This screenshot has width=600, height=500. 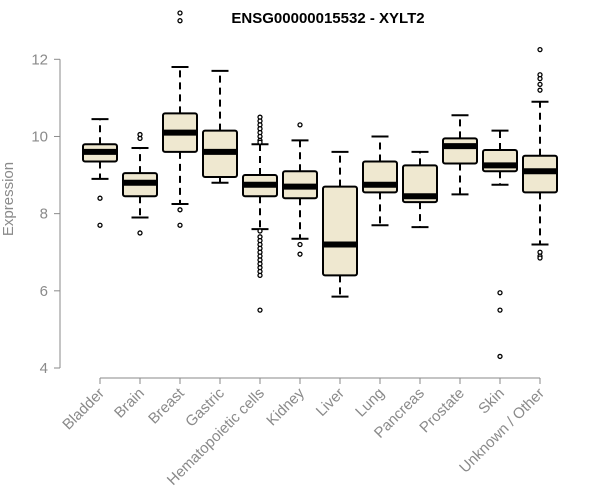 I want to click on box-pancreas, so click(x=420, y=189).